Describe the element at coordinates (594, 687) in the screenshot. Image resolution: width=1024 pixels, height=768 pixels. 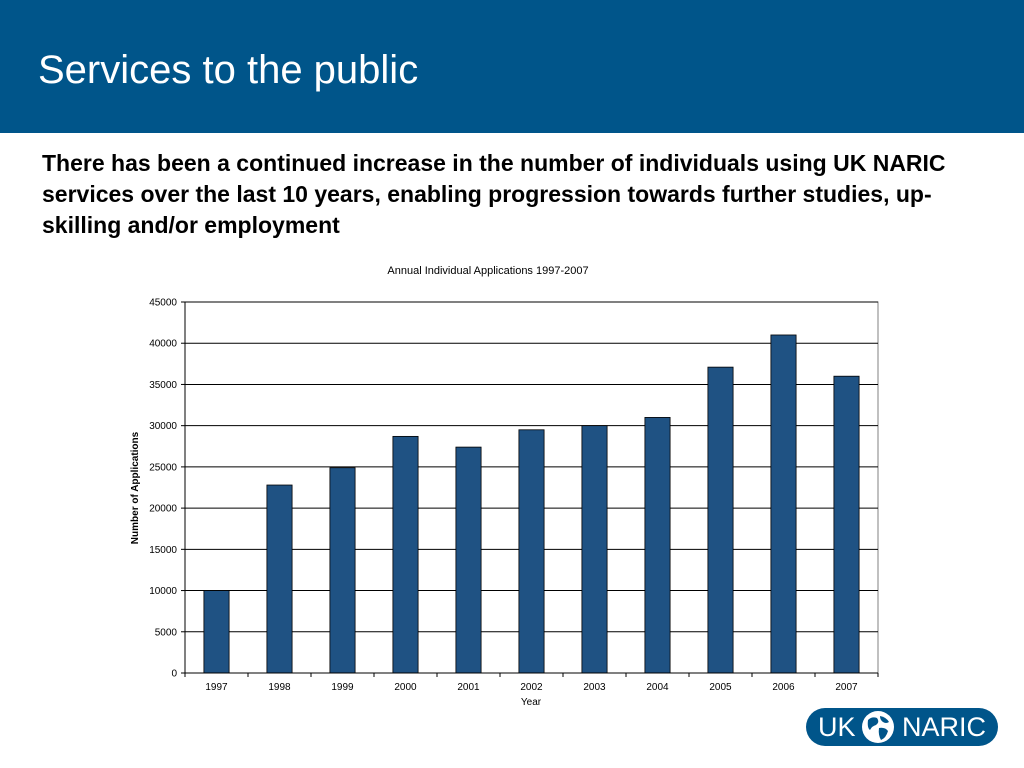
I see `x-tick-label: 2003` at that location.